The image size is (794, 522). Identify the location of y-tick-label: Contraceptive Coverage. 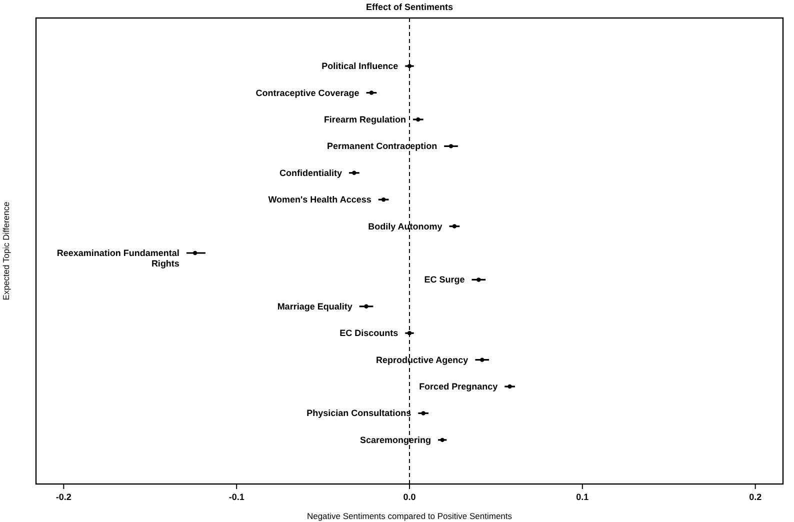
(308, 93).